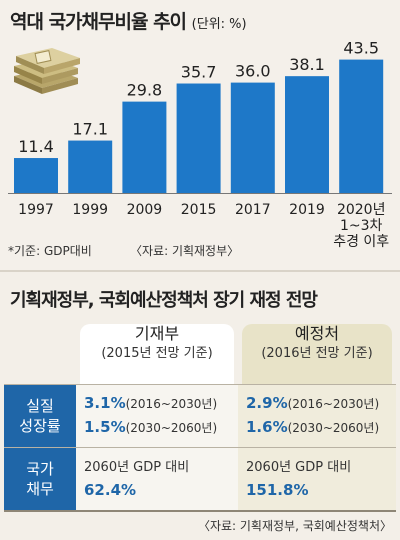 This screenshot has width=400, height=540. I want to click on chart-title-text: 역대 국가채무비율 추이, so click(98, 22).